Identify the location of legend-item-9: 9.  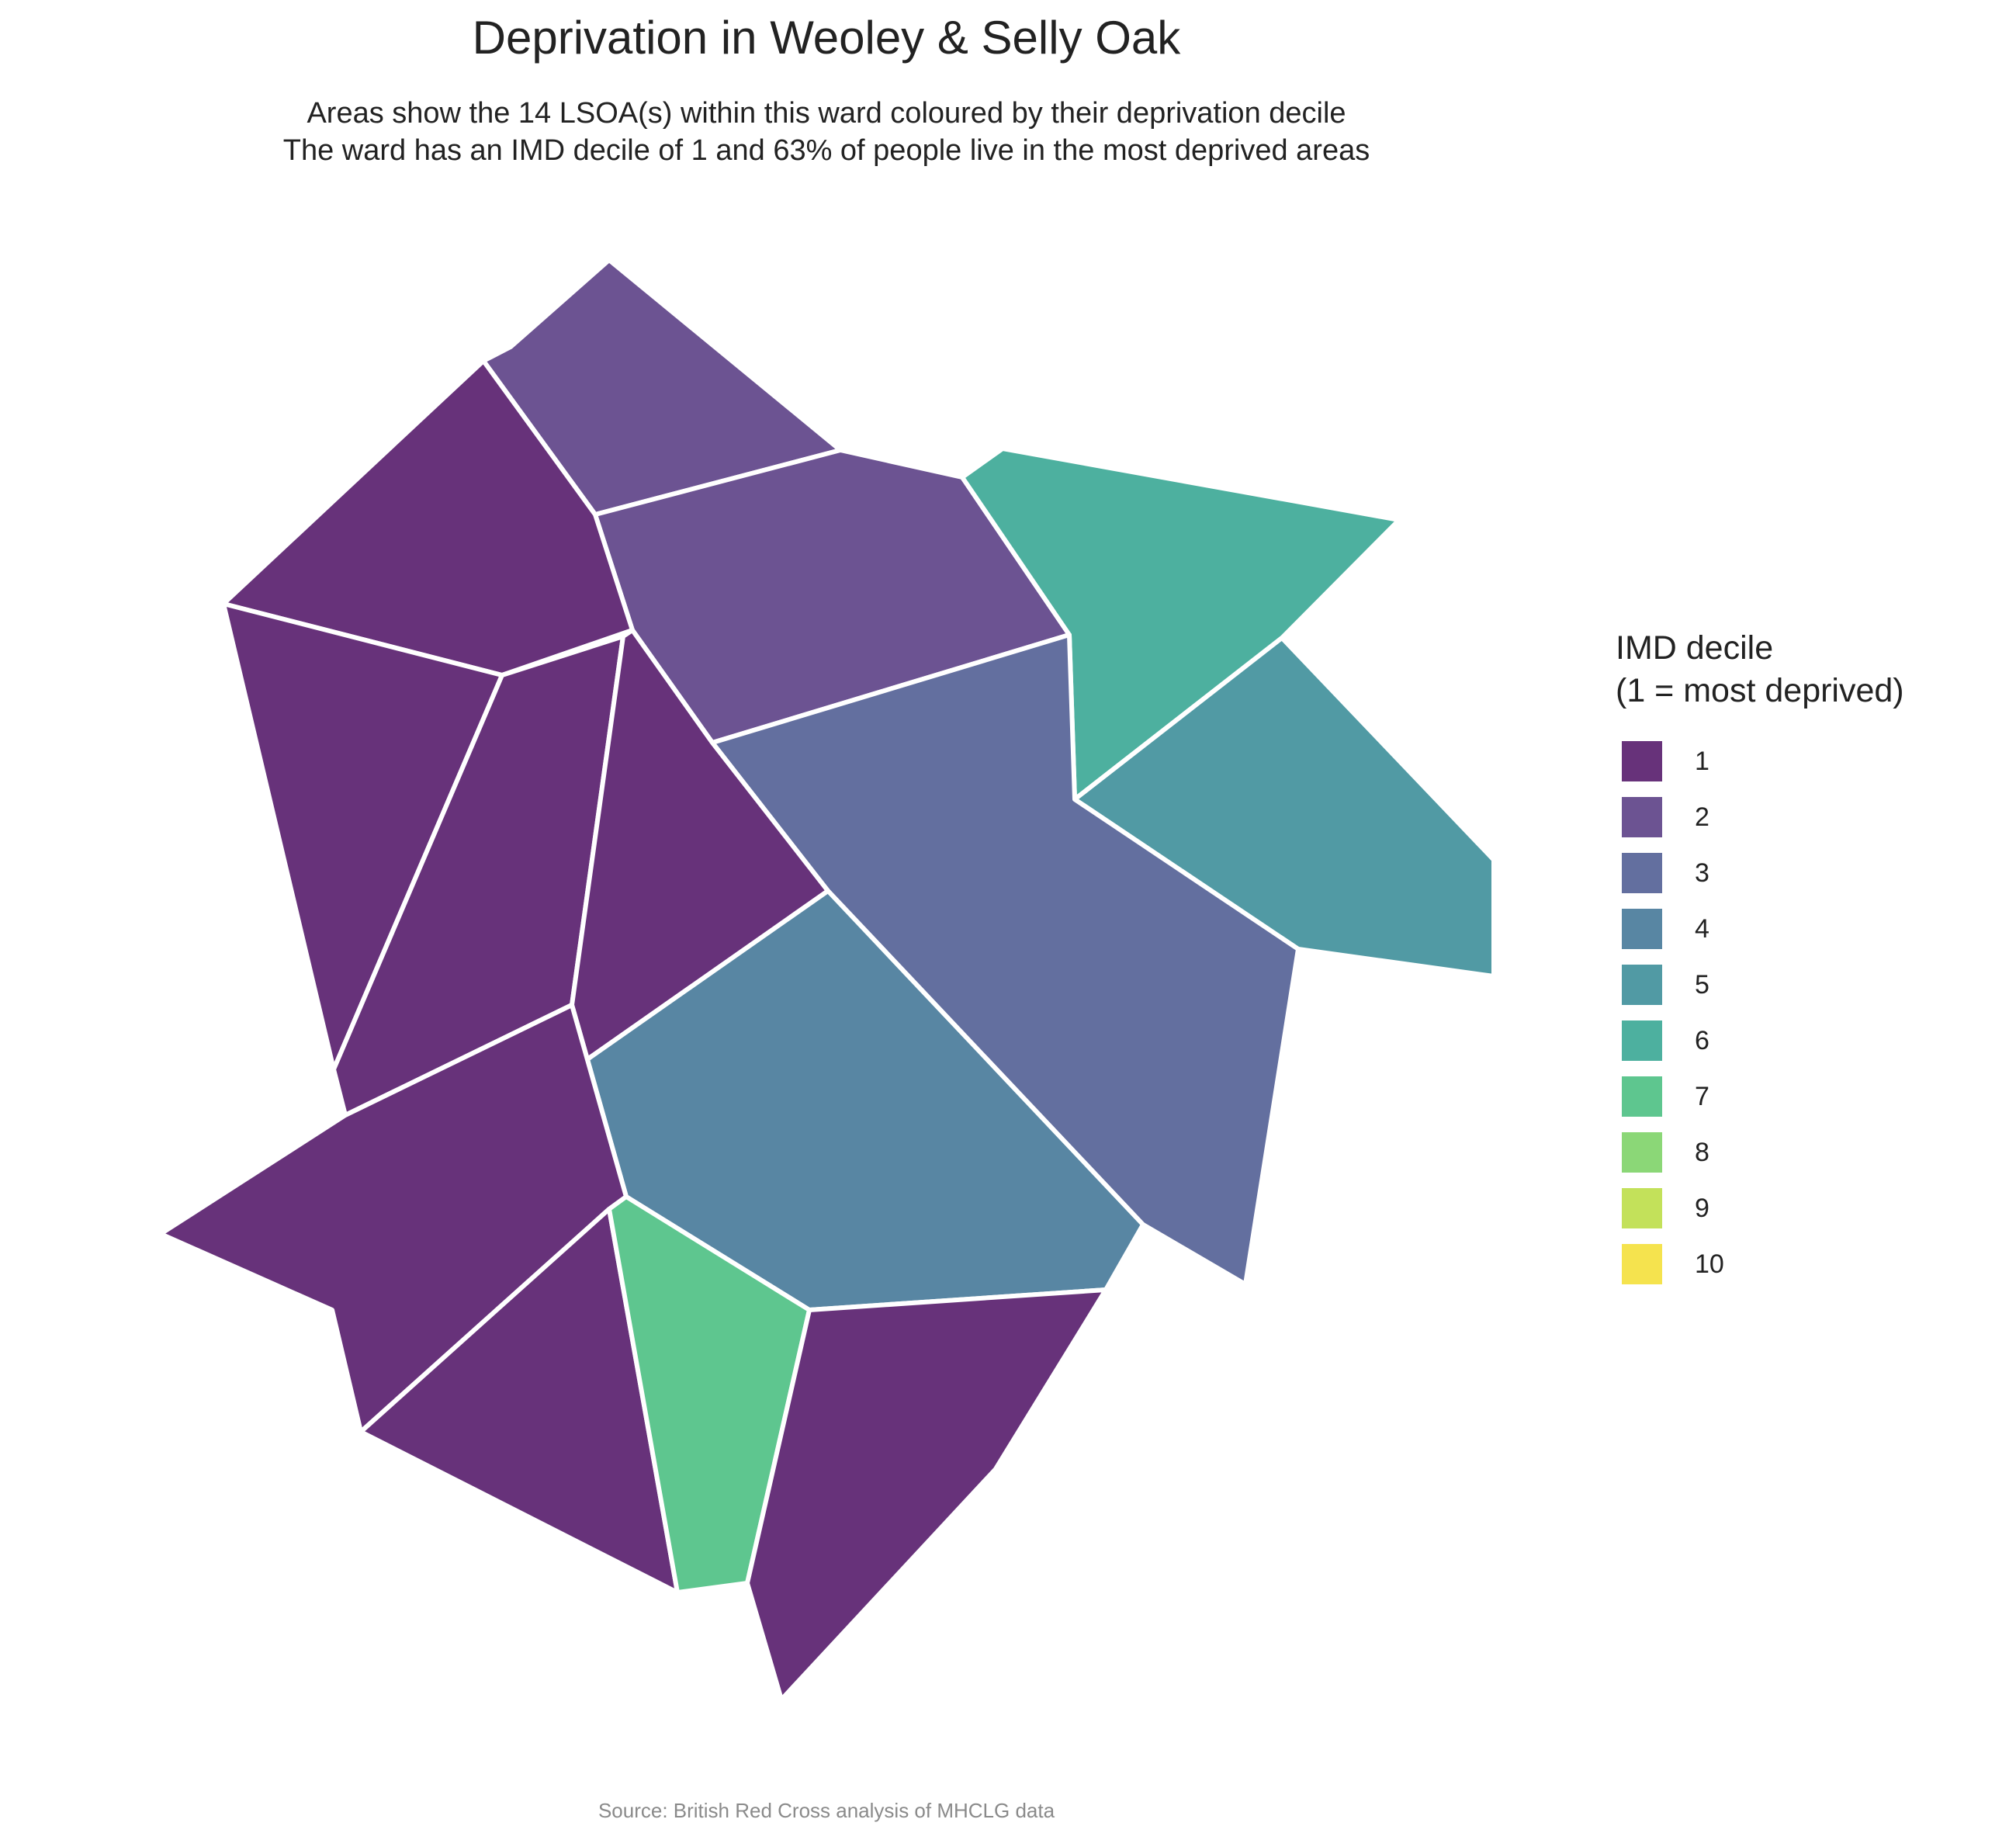
(1760, 1208).